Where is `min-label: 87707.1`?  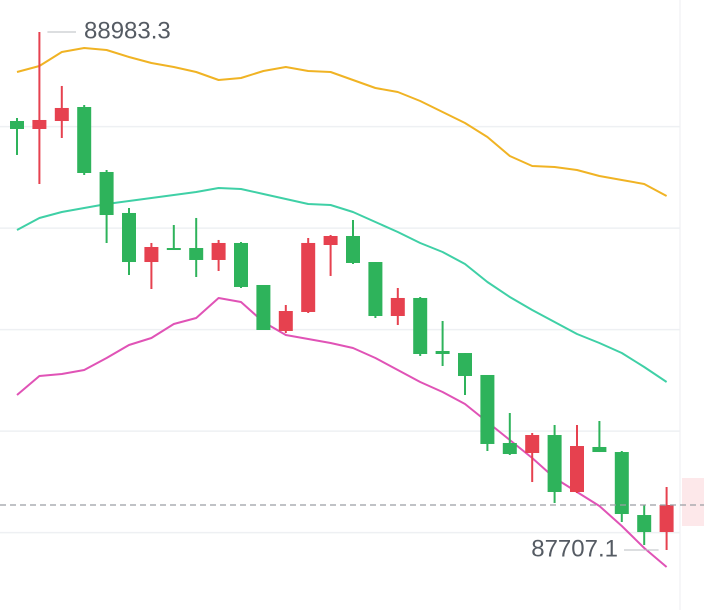
min-label: 87707.1 is located at coordinates (574, 548).